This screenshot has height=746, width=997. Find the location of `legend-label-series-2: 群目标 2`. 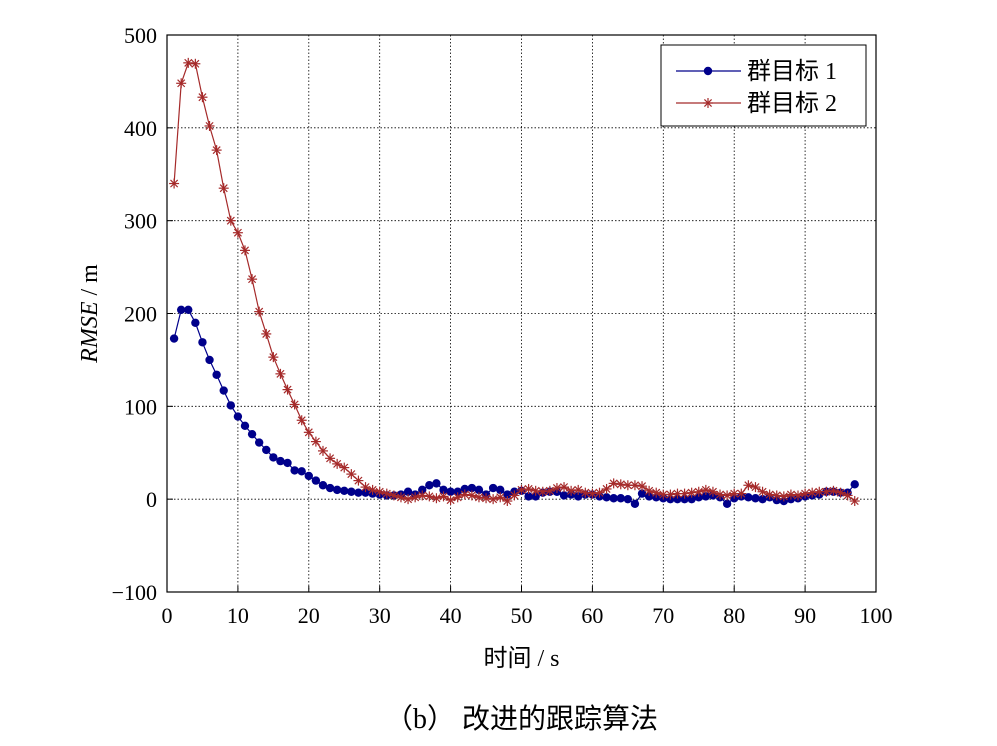

legend-label-series-2: 群目标 2 is located at coordinates (792, 103).